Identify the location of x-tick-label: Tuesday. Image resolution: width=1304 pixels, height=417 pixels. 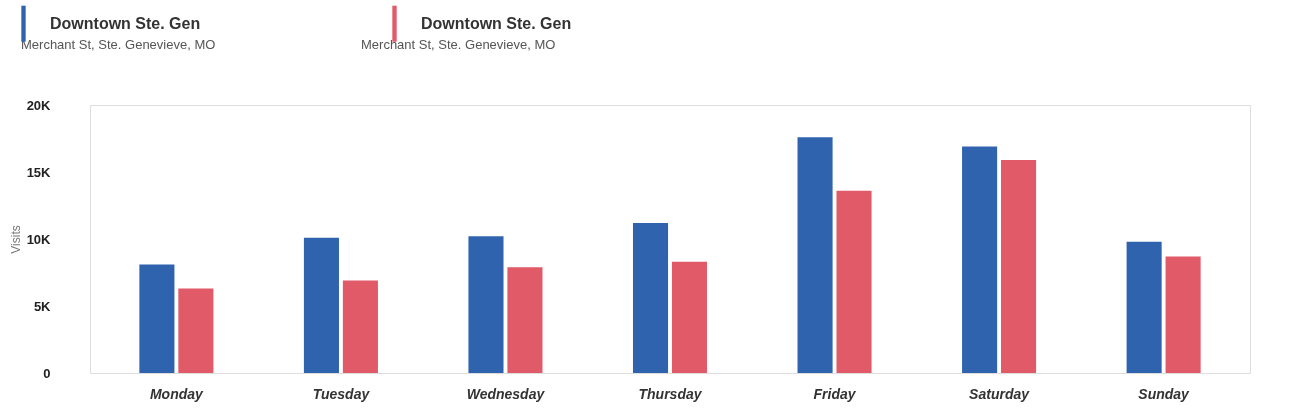
(341, 393).